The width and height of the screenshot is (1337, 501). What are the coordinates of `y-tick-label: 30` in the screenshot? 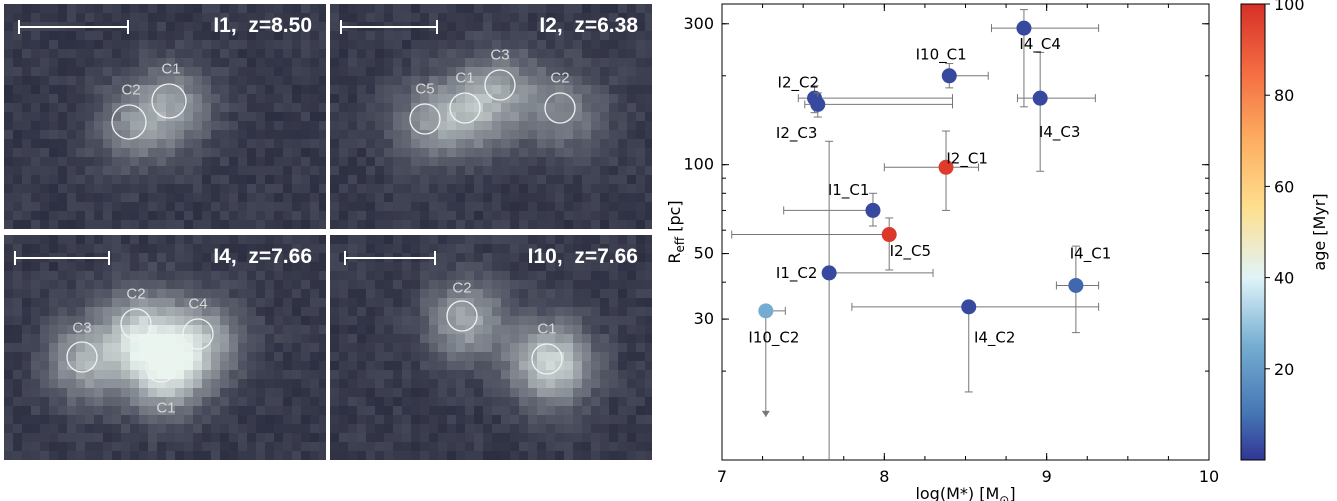 It's located at (704, 318).